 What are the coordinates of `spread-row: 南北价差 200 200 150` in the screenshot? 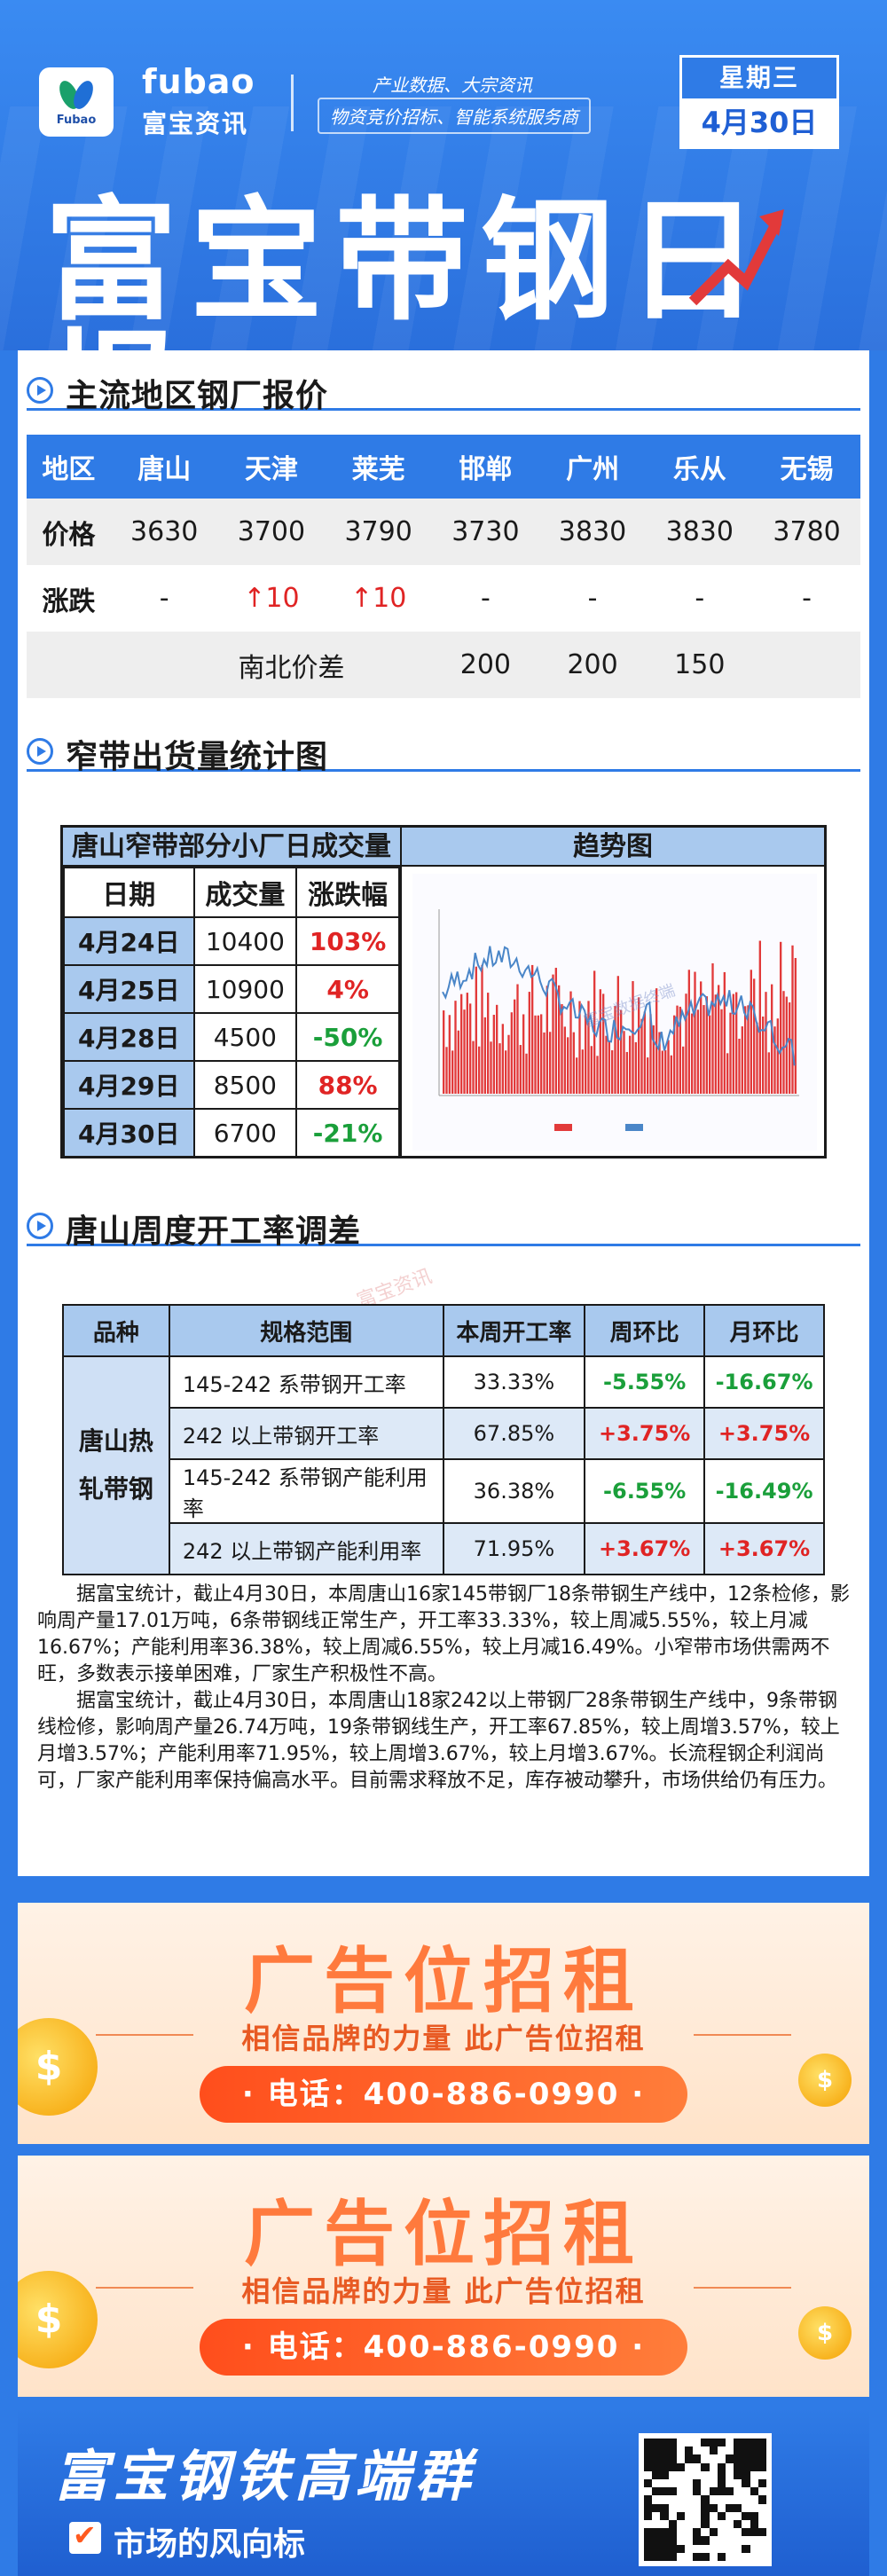 It's located at (443, 665).